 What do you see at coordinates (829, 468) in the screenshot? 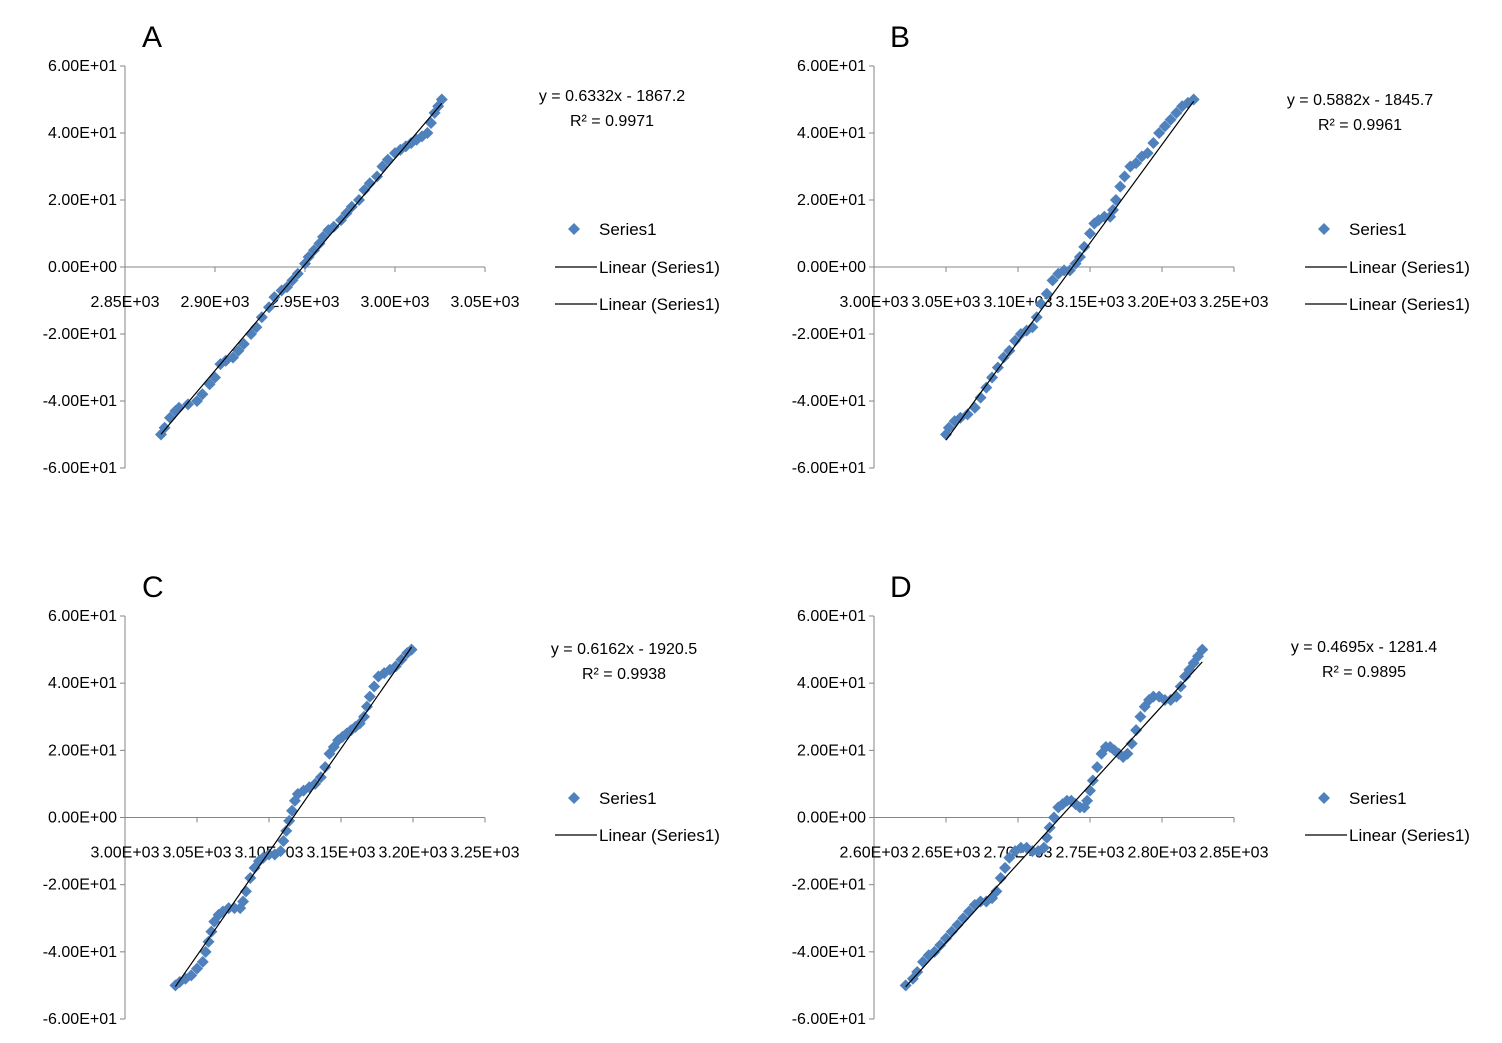
I see `y-tick-label: -6.00E+01` at bounding box center [829, 468].